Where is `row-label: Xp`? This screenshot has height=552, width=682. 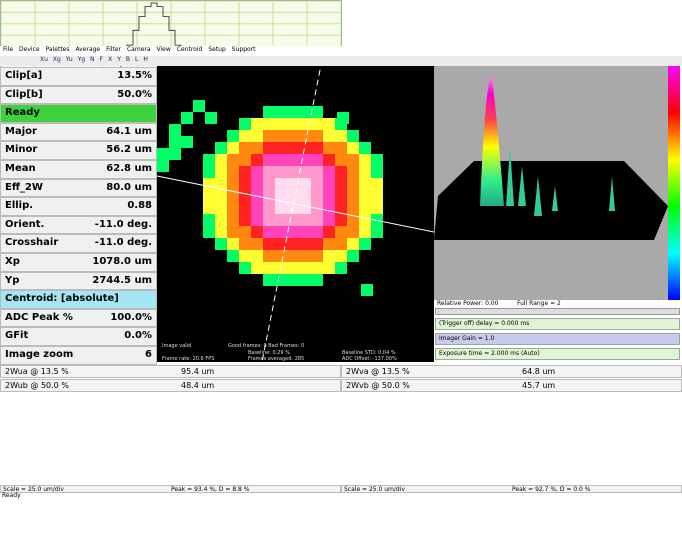
row-label: Xp is located at coordinates (12, 261).